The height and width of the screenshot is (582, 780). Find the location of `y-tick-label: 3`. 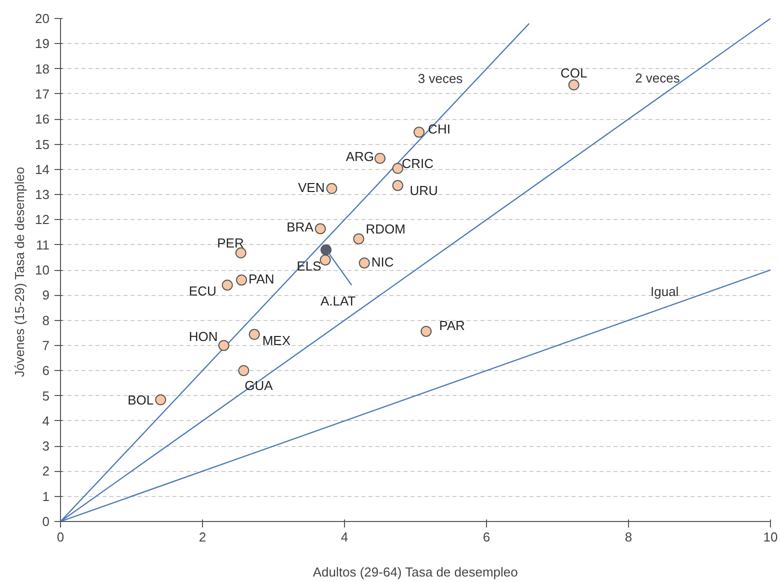

y-tick-label: 3 is located at coordinates (46, 446).